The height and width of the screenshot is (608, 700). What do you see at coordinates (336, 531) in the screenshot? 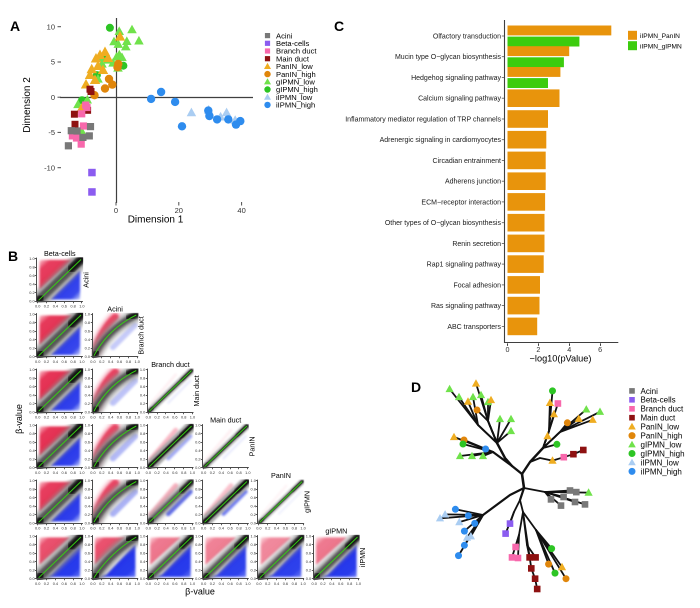
I see `svg-text: gIPMN` at bounding box center [336, 531].